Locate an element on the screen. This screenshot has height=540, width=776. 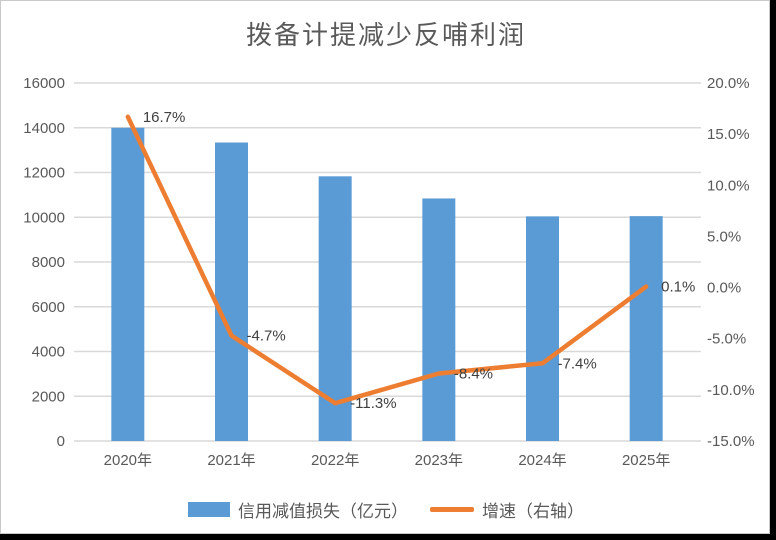
left-axis-tick-label: 0 is located at coordinates (61, 441).